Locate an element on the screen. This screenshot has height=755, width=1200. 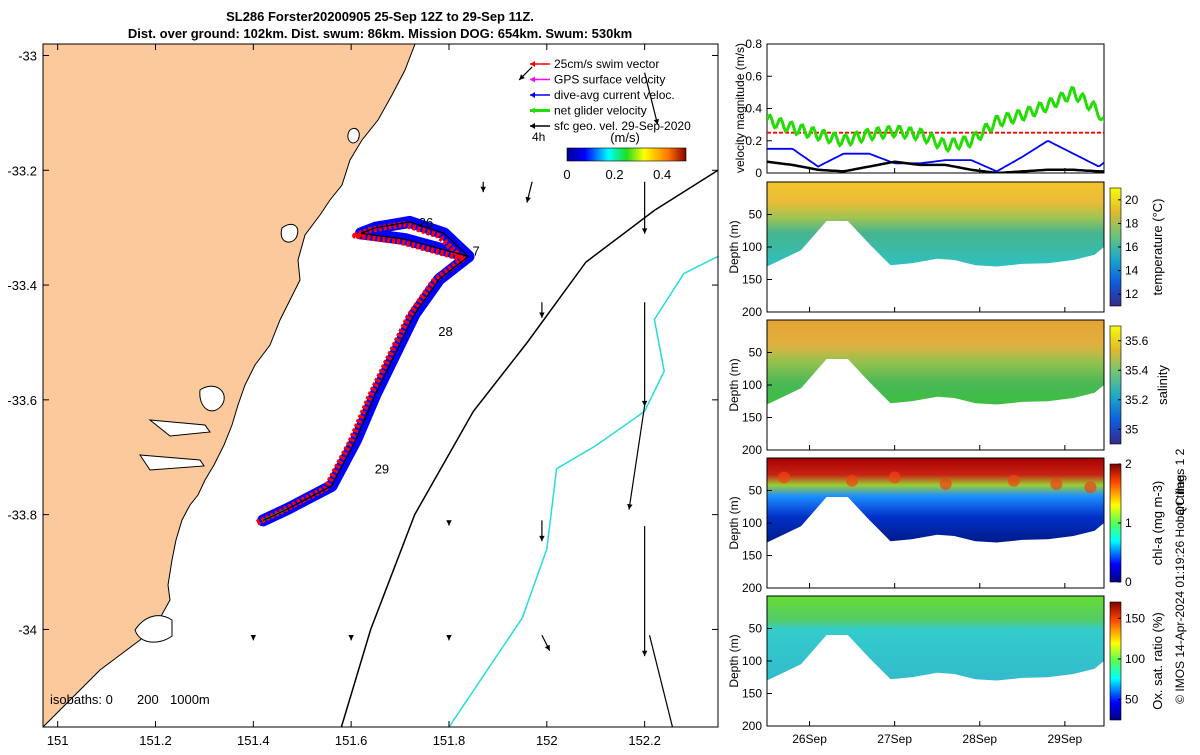
track-swim-vectors is located at coordinates (360, 373).